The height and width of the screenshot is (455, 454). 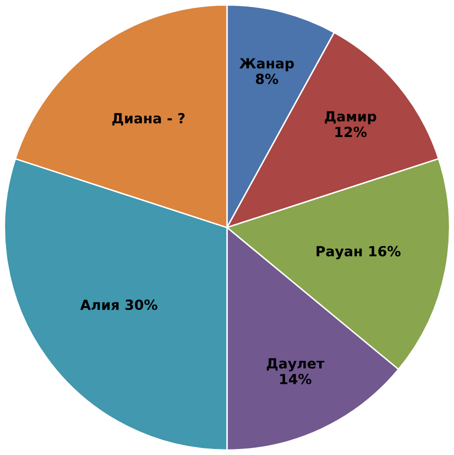 What do you see at coordinates (296, 379) in the screenshot?
I see `data-label: 14%` at bounding box center [296, 379].